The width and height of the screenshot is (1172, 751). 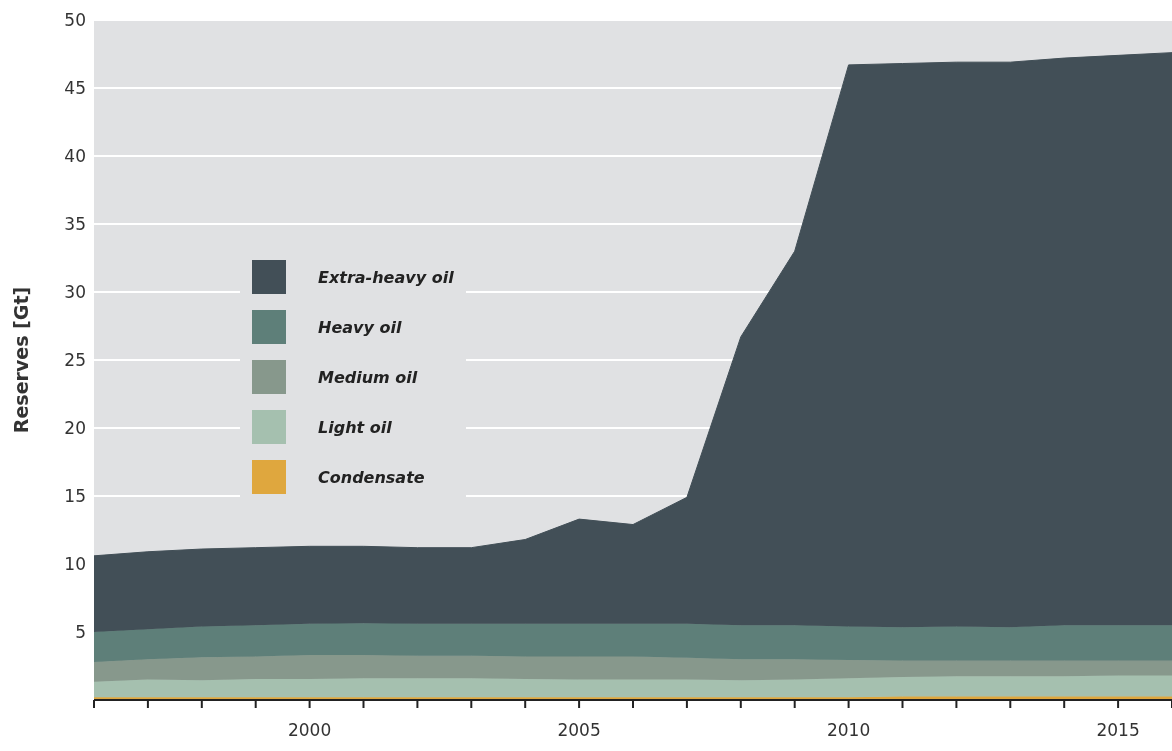 I want to click on y-tick-label: 20, so click(x=75, y=428).